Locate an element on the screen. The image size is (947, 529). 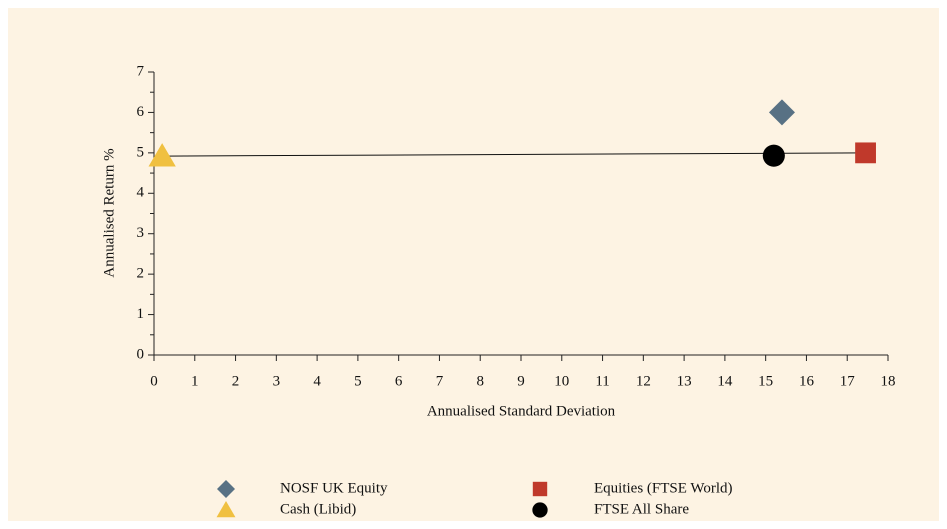
x-tick-label: 12 is located at coordinates (643, 381).